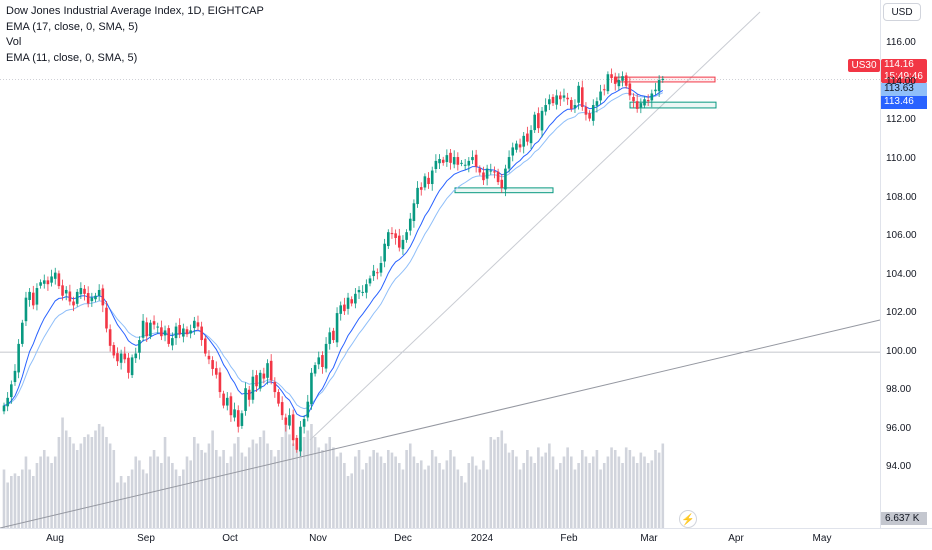  I want to click on flash-icon: ⚡, so click(688, 519).